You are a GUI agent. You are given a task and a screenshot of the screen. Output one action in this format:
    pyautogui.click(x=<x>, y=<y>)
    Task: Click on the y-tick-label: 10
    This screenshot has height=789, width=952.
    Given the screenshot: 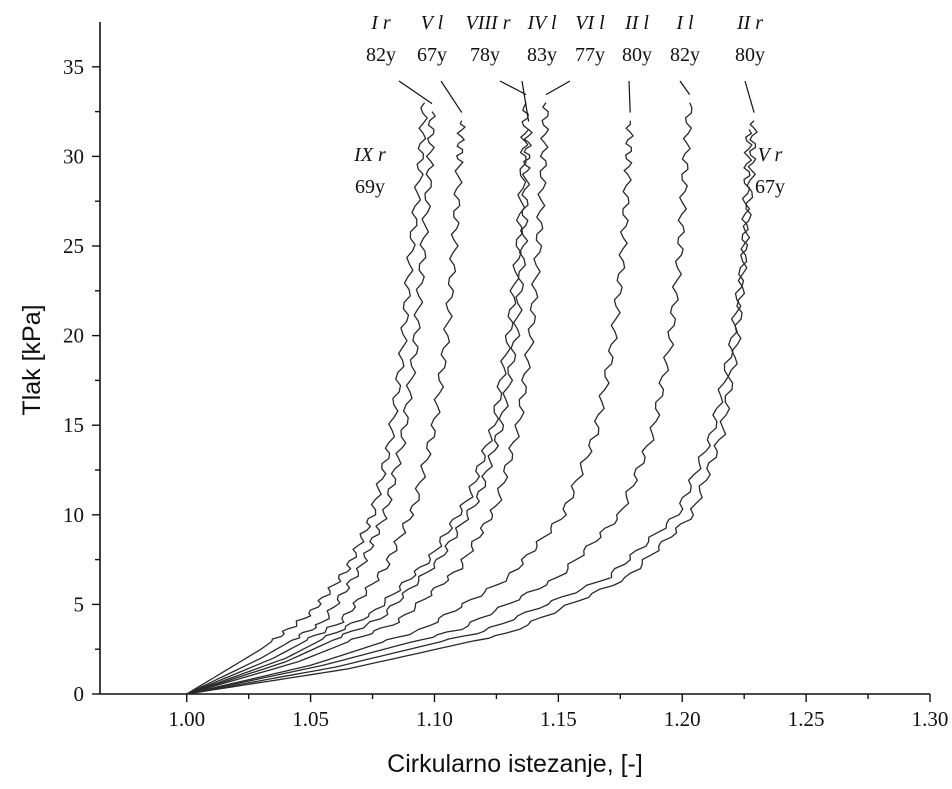 What is the action you would take?
    pyautogui.click(x=73, y=515)
    